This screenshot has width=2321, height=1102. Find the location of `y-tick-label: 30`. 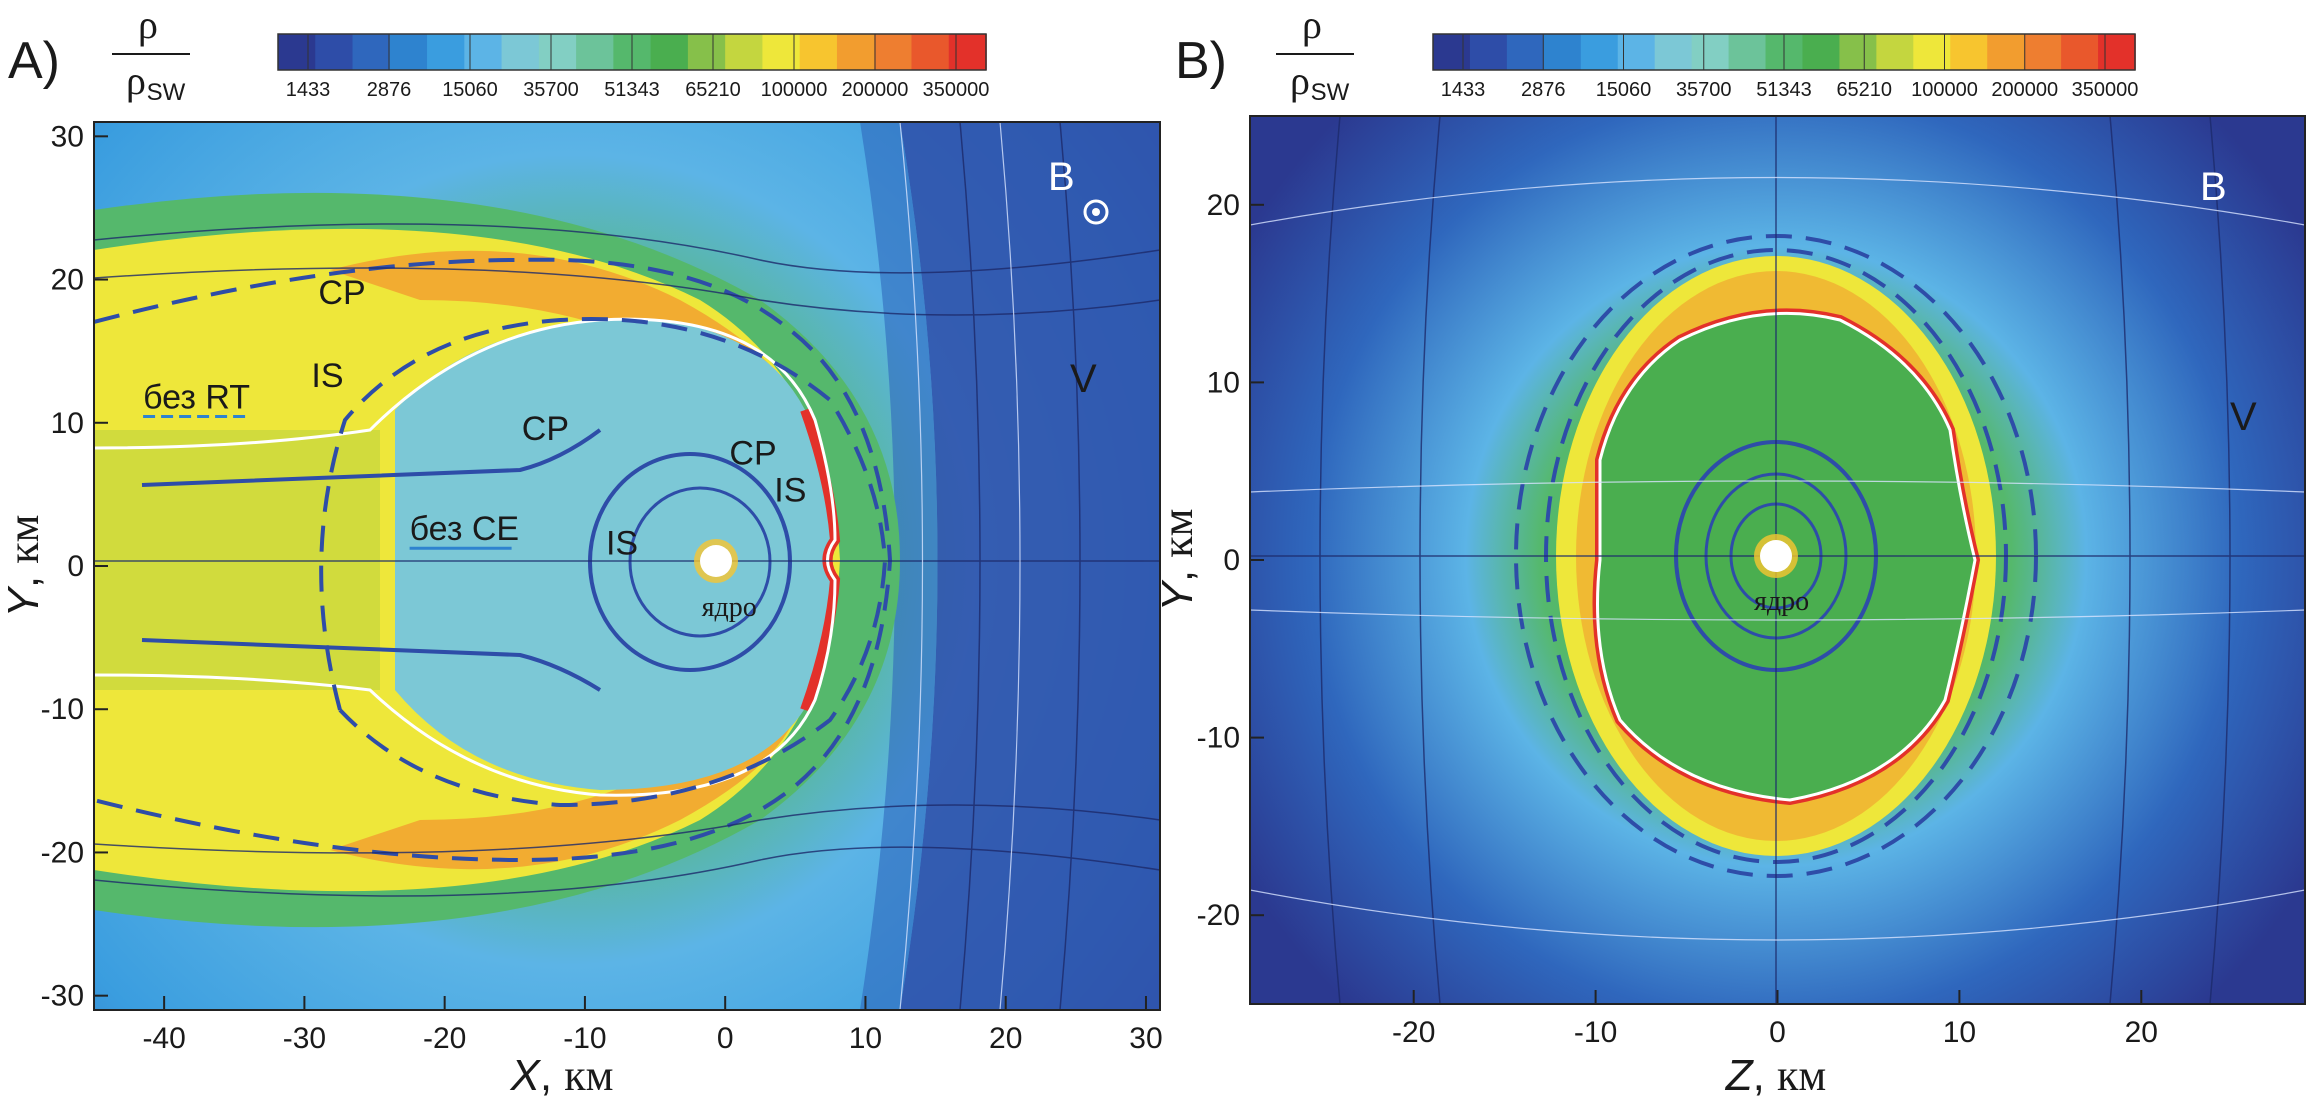

y-tick-label: 30 is located at coordinates (67, 136).